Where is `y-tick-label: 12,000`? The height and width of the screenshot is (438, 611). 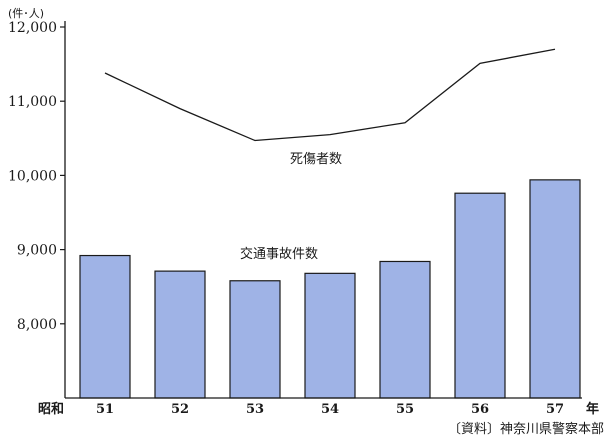 y-tick-label: 12,000 is located at coordinates (32, 28).